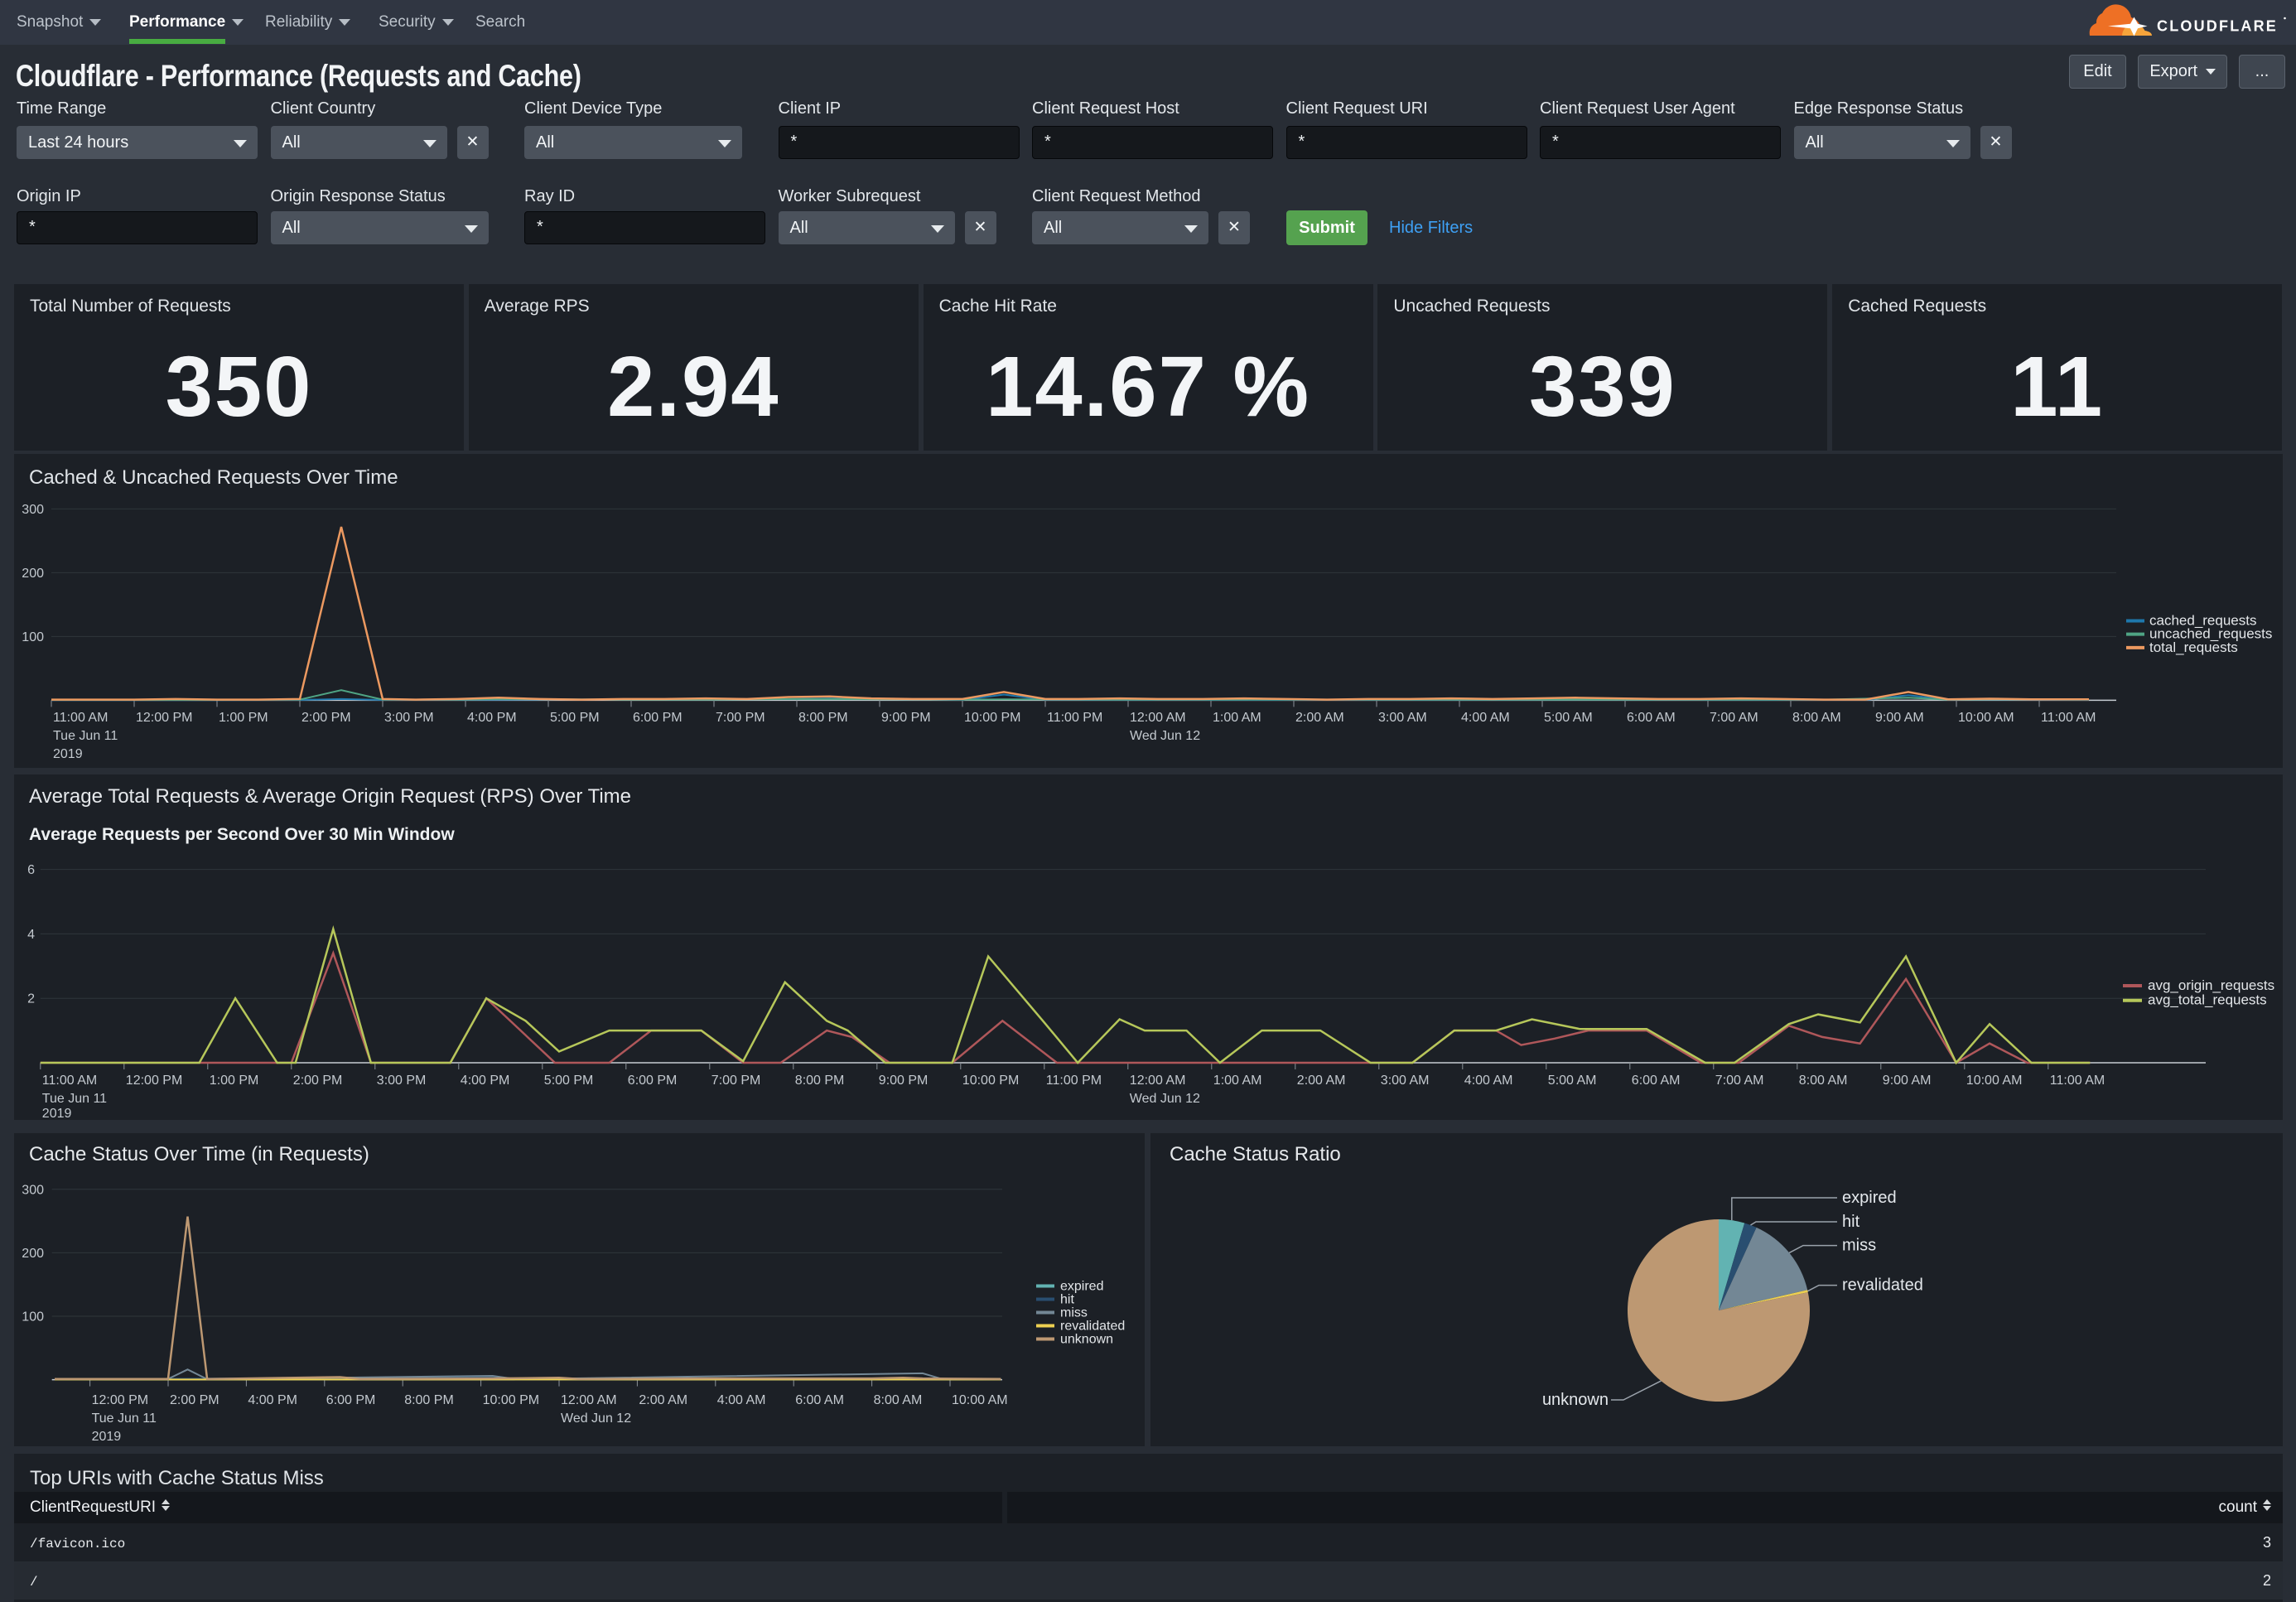 This screenshot has height=1602, width=2296. What do you see at coordinates (31, 870) in the screenshot?
I see `svg-text: 6` at bounding box center [31, 870].